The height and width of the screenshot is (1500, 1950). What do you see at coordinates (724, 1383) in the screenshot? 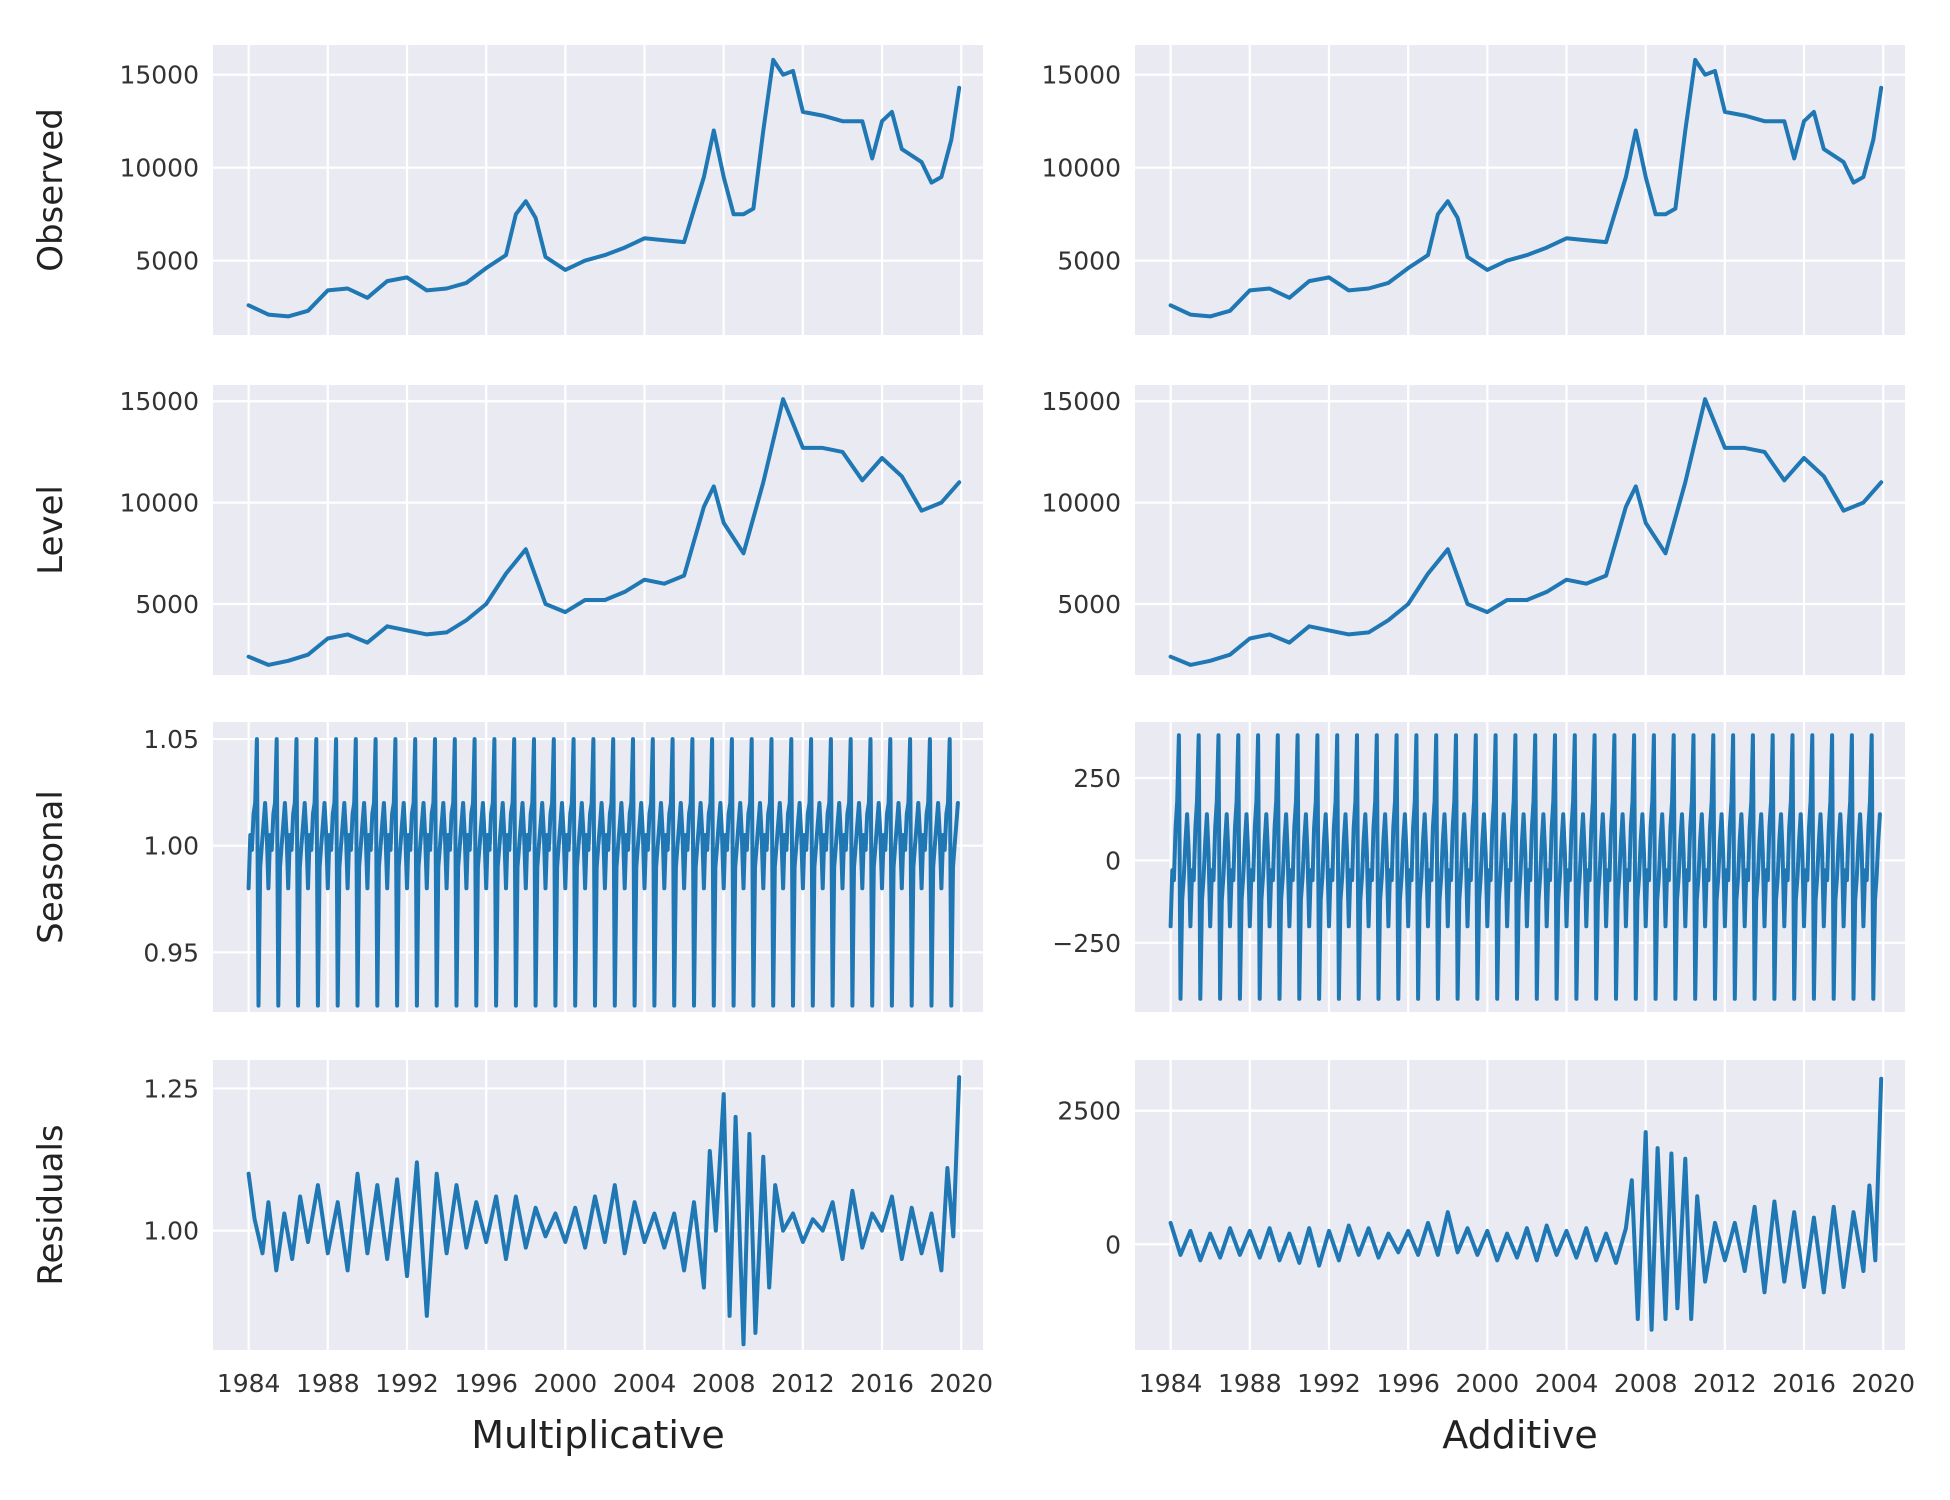
I see `multiplicative-residuals-xtick-label: 2008` at bounding box center [724, 1383].